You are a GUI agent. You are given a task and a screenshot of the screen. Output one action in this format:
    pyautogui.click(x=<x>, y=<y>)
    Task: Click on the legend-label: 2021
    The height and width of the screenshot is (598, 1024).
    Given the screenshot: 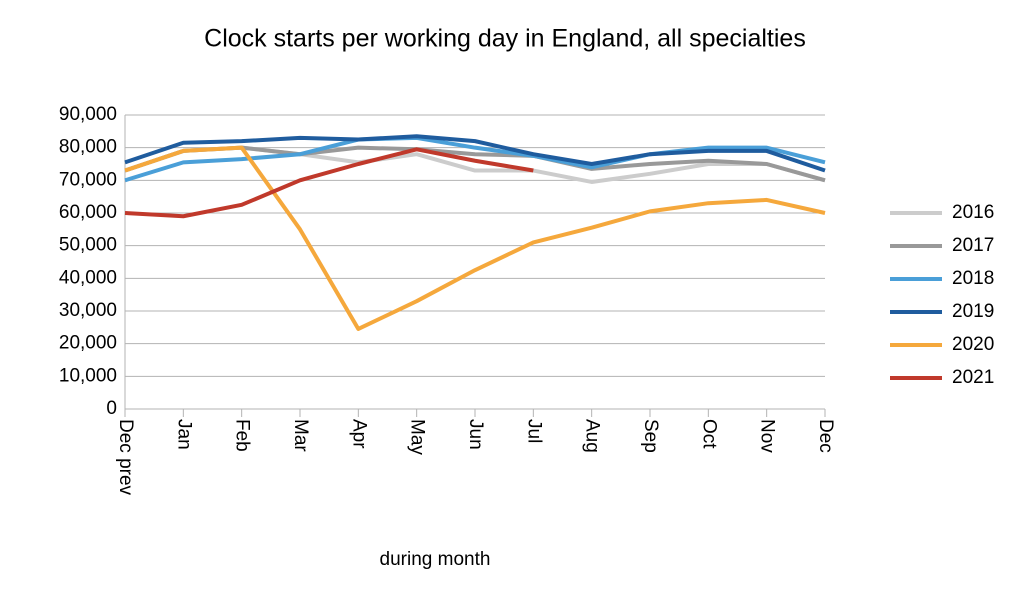 What is the action you would take?
    pyautogui.click(x=973, y=377)
    